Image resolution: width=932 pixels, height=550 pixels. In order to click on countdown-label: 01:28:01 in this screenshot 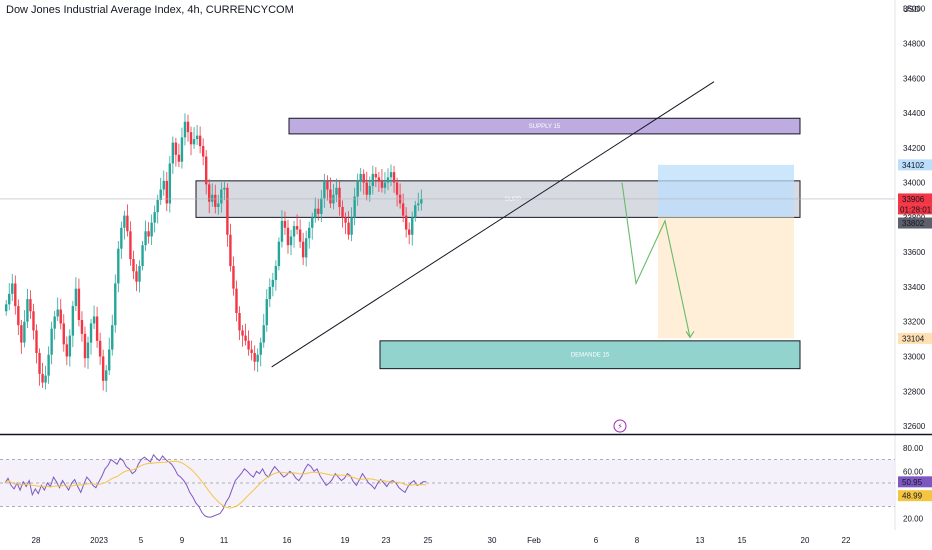, I will do `click(916, 209)`.